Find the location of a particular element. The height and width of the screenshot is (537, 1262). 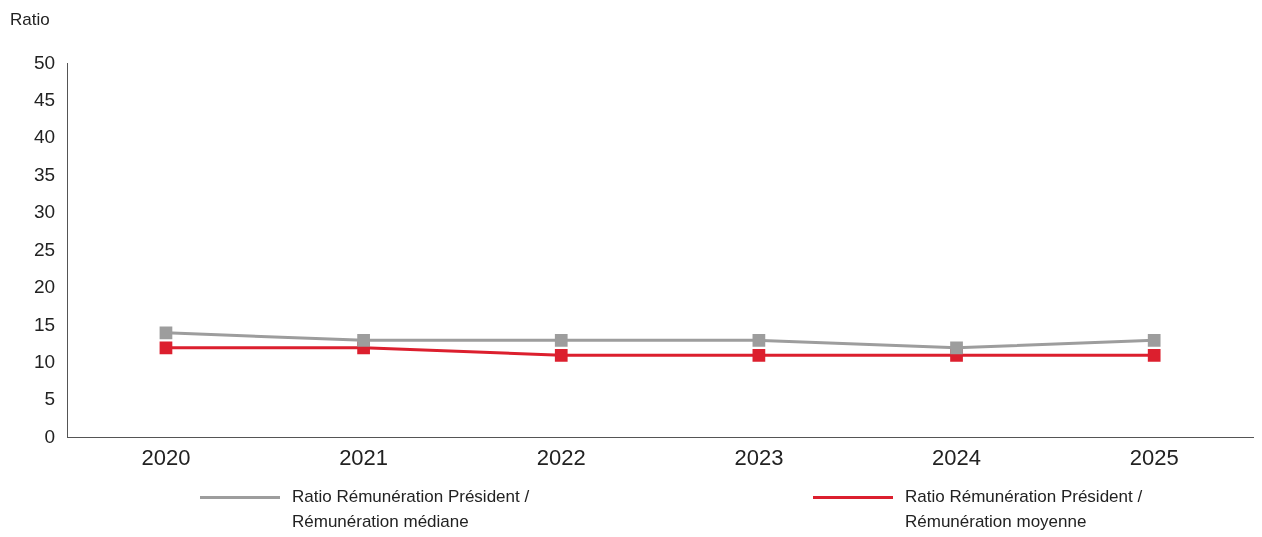

y-tick-label: 5 is located at coordinates (50, 399).